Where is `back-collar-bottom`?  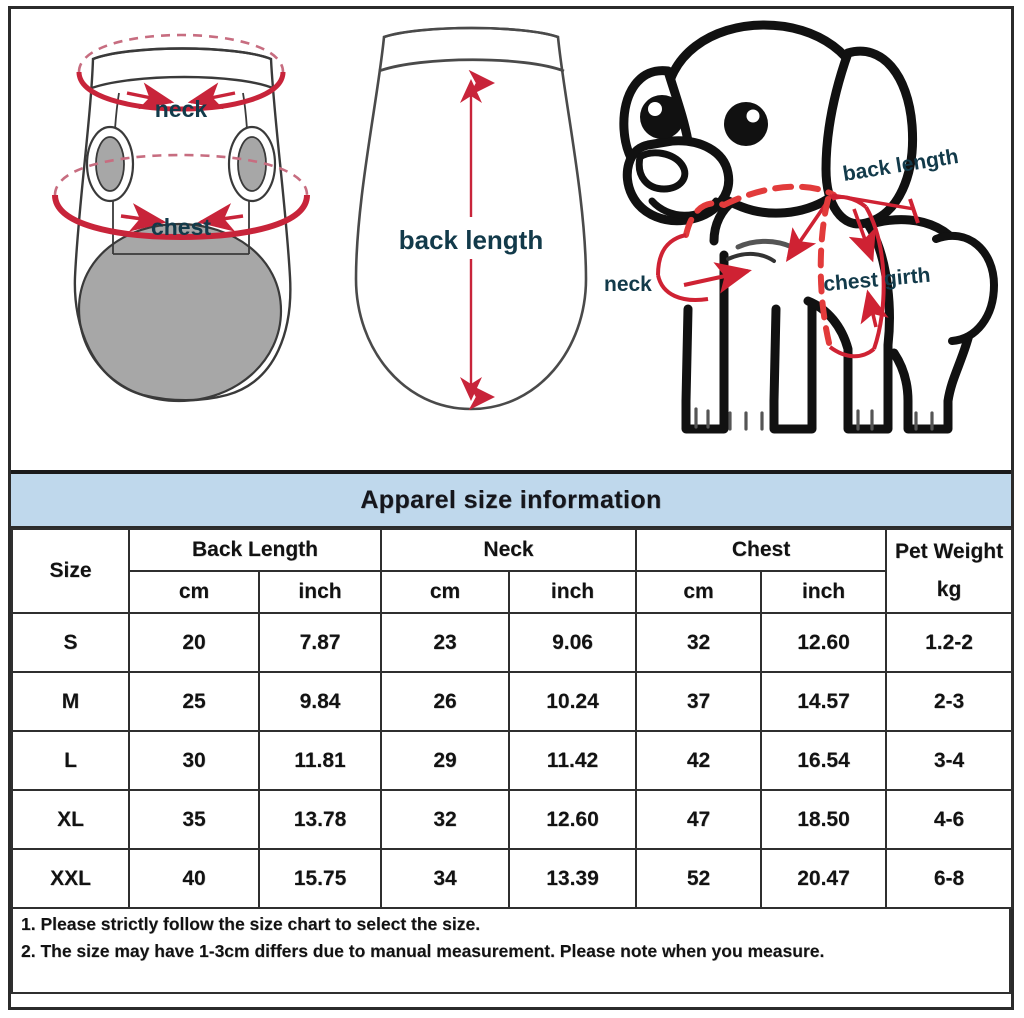
back-collar-bottom is located at coordinates (471, 65).